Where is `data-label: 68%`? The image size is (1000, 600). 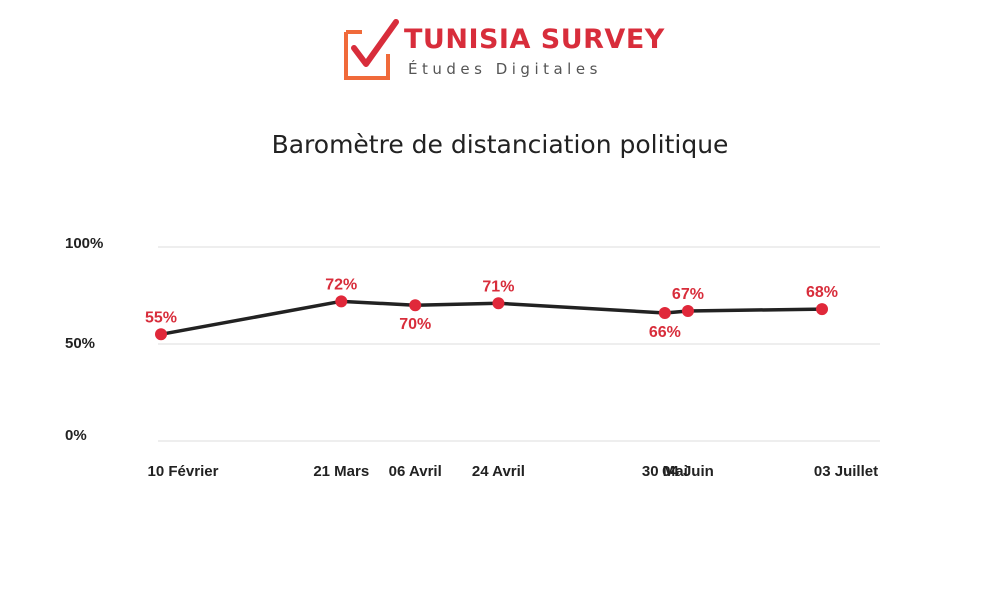
data-label: 68% is located at coordinates (822, 292).